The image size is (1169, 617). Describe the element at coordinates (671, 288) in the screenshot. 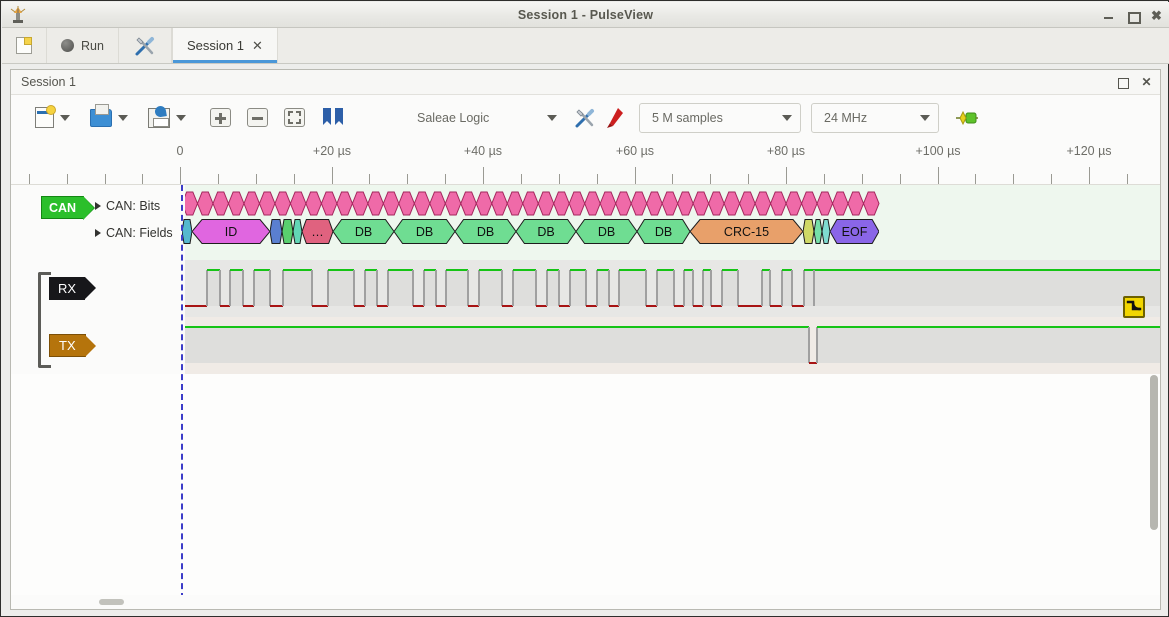

I see `signal-track-rx-body` at that location.